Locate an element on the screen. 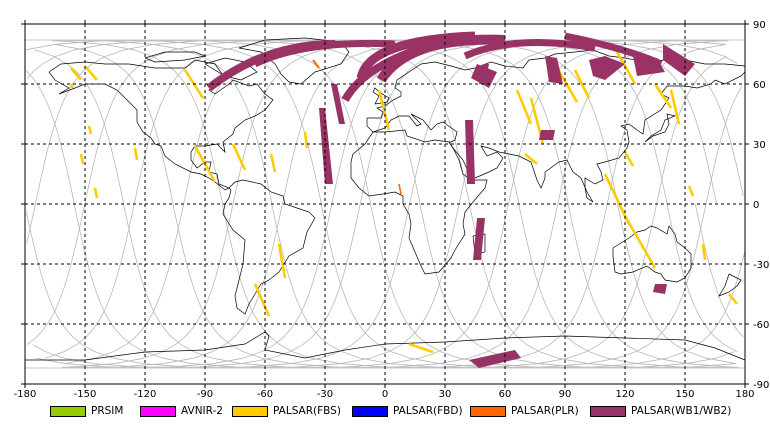  lon-tick-label: -120 is located at coordinates (145, 394).